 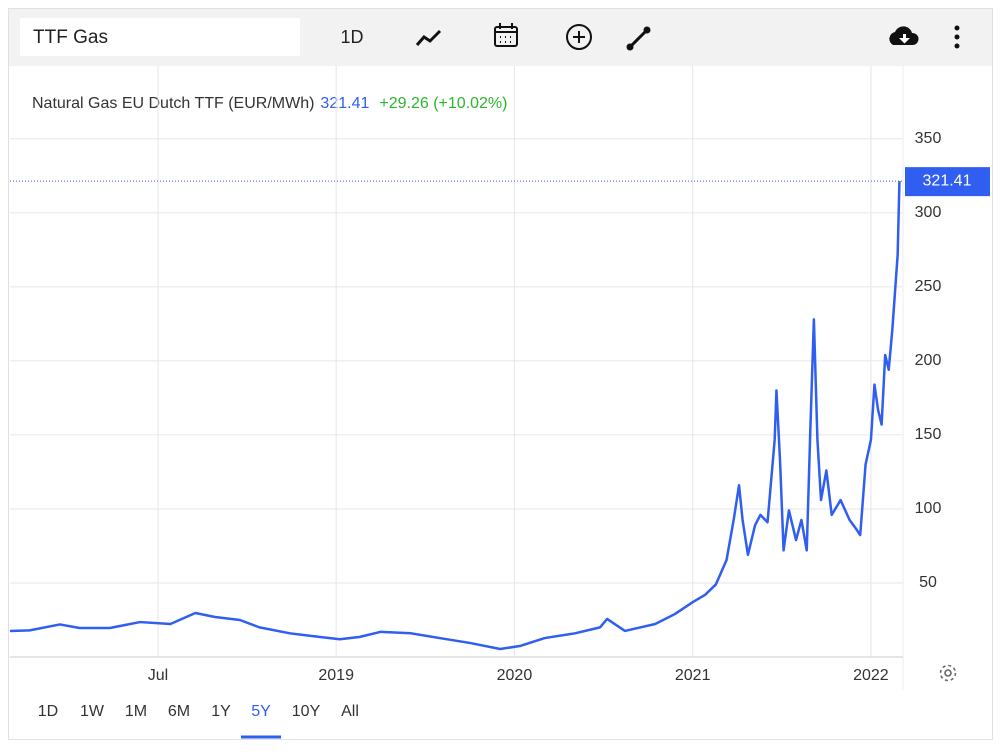 What do you see at coordinates (344, 103) in the screenshot?
I see `last-price: 321.41` at bounding box center [344, 103].